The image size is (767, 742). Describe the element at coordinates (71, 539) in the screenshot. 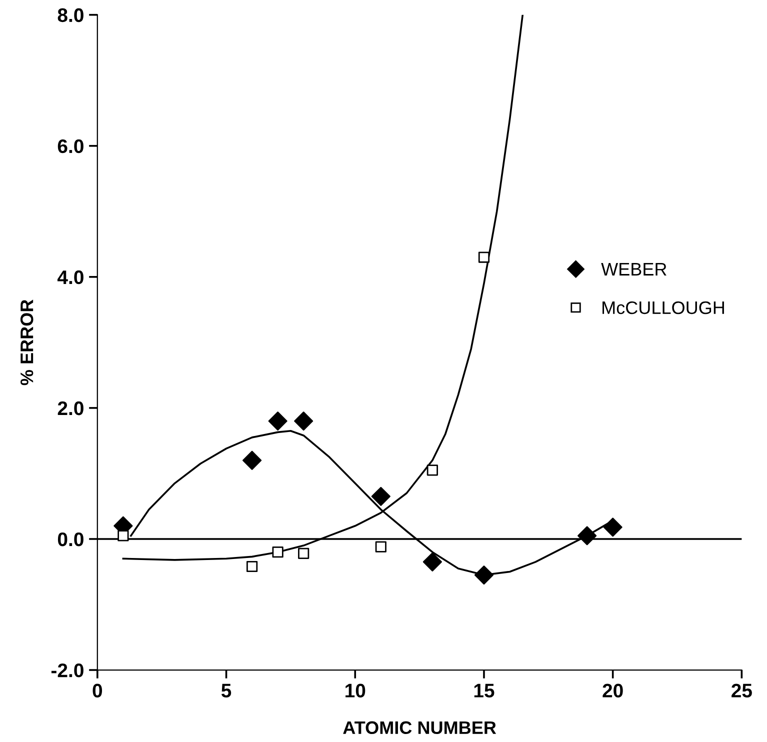

I see `y-tick-label: 0.0` at that location.